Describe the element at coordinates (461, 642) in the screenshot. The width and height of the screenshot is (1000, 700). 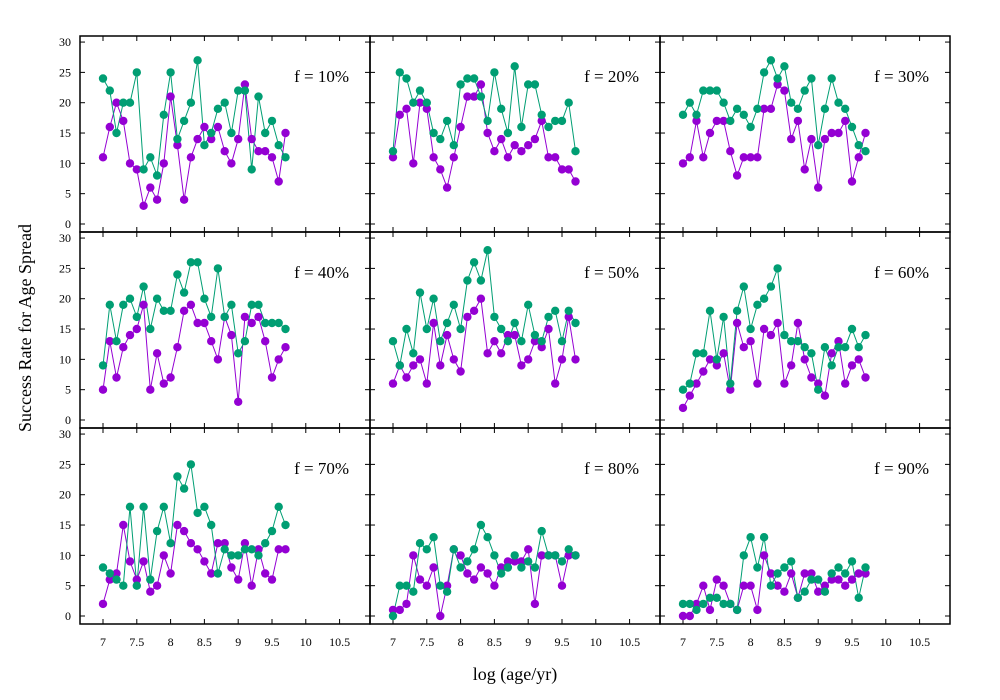
I see `x-tick-label: 8` at that location.